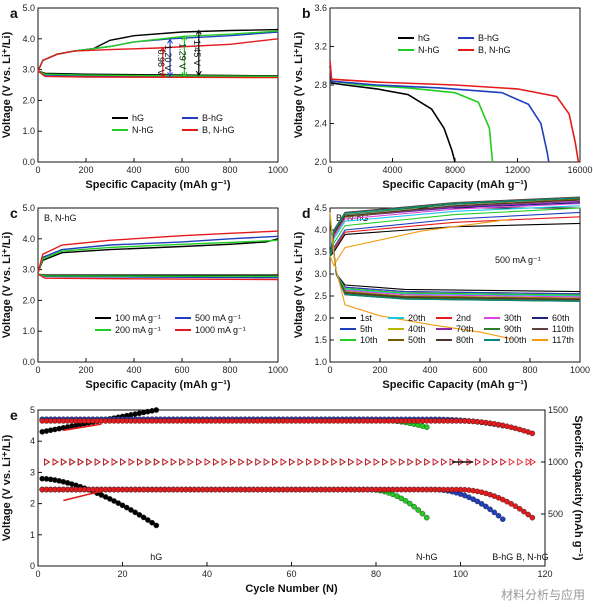 The height and width of the screenshot is (609, 593). I want to click on panel-label: B, N-hG, so click(60, 218).